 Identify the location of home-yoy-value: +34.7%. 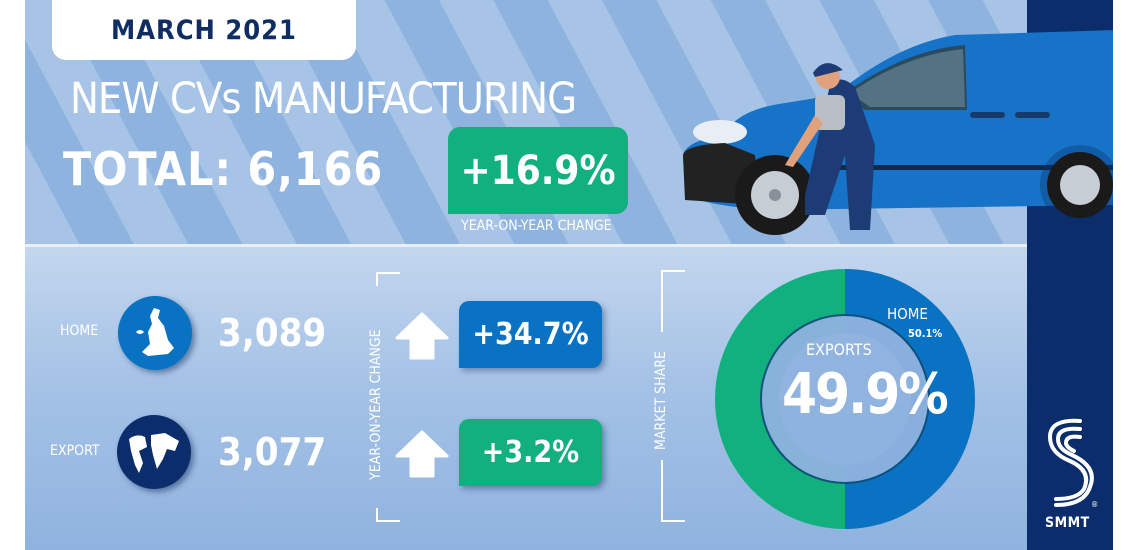
(530, 334).